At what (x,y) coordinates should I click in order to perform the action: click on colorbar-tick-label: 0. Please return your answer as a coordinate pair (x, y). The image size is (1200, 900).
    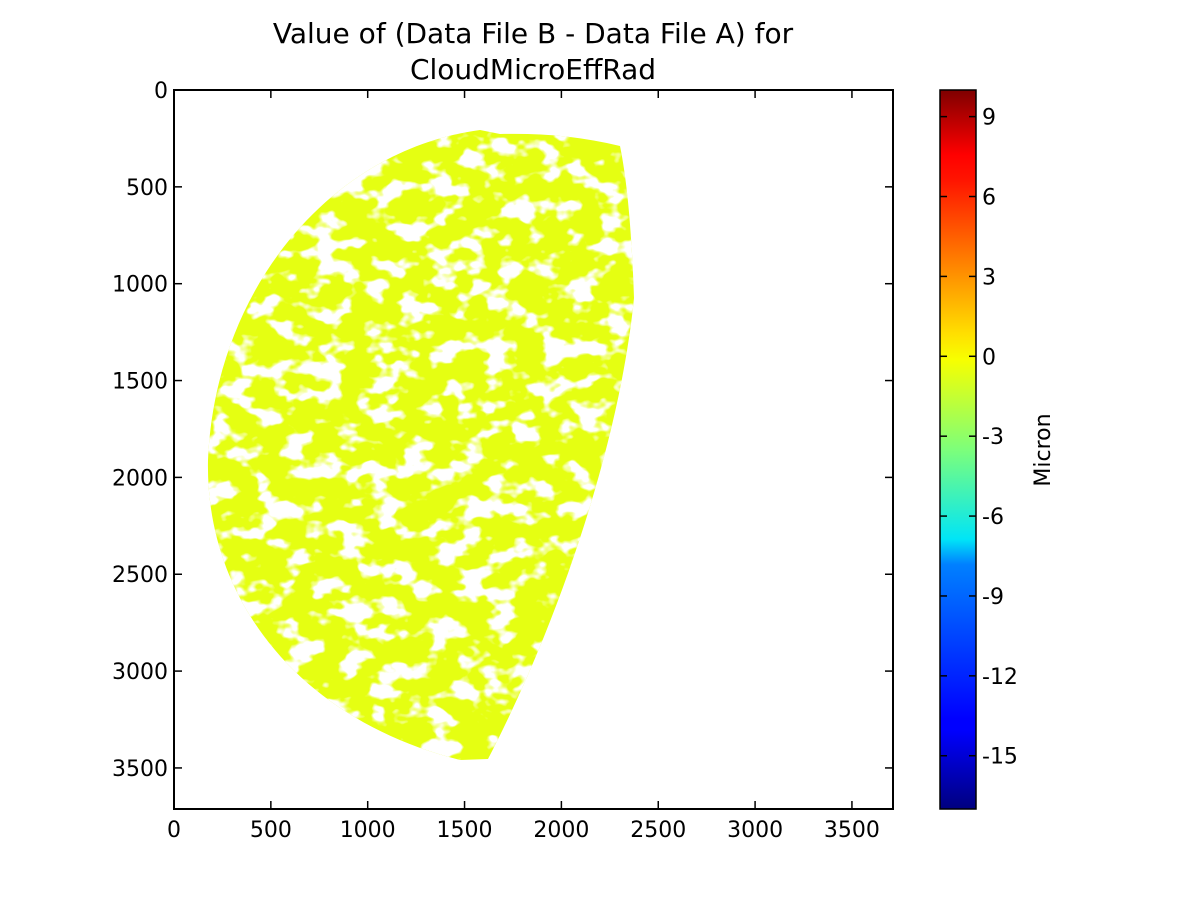
    Looking at the image, I should click on (989, 357).